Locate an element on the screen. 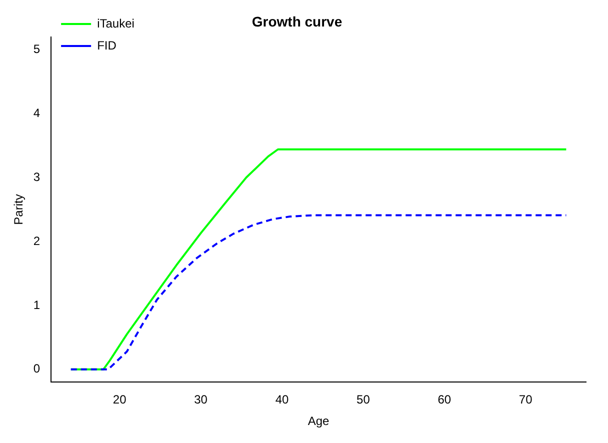 Image resolution: width=608 pixels, height=443 pixels. y-tick-label: 0 is located at coordinates (36, 369).